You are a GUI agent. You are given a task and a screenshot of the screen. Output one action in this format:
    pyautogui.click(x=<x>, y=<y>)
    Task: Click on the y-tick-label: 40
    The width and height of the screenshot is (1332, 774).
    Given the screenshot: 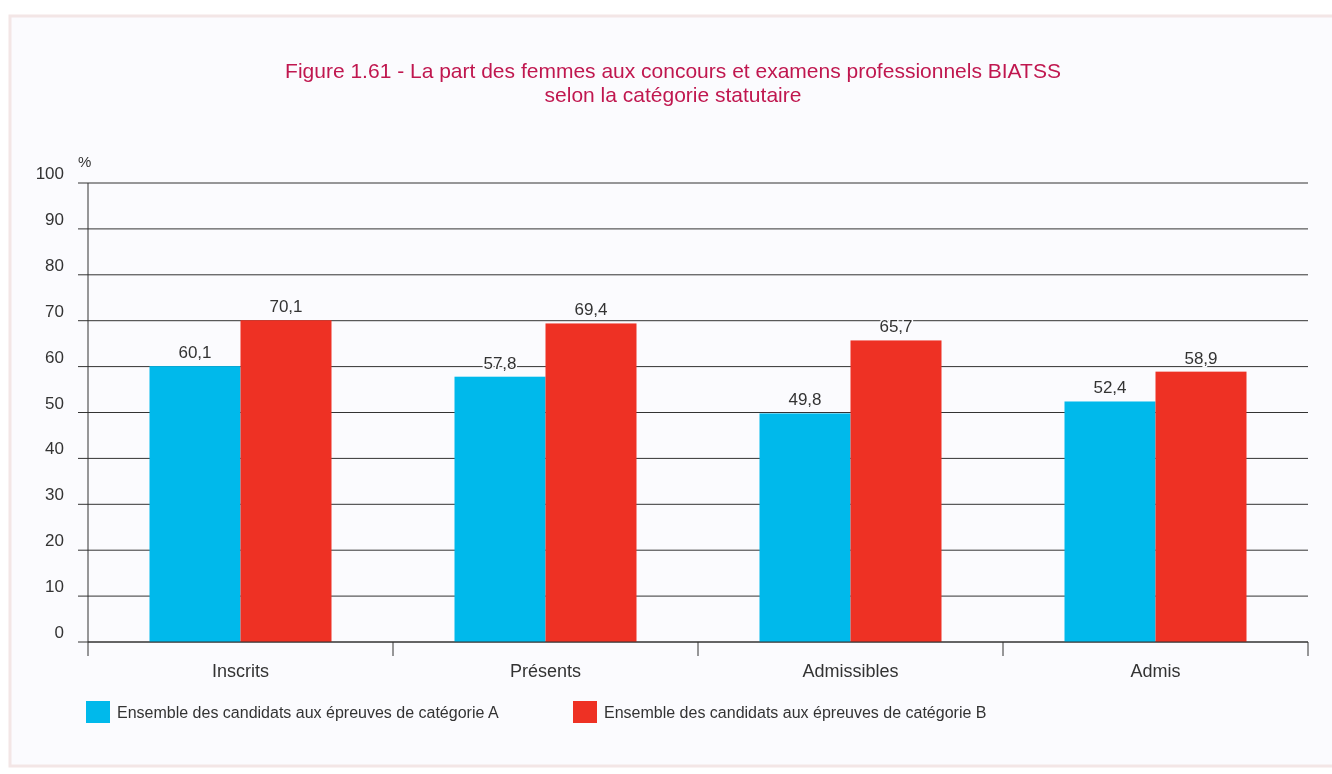 What is the action you would take?
    pyautogui.click(x=54, y=449)
    